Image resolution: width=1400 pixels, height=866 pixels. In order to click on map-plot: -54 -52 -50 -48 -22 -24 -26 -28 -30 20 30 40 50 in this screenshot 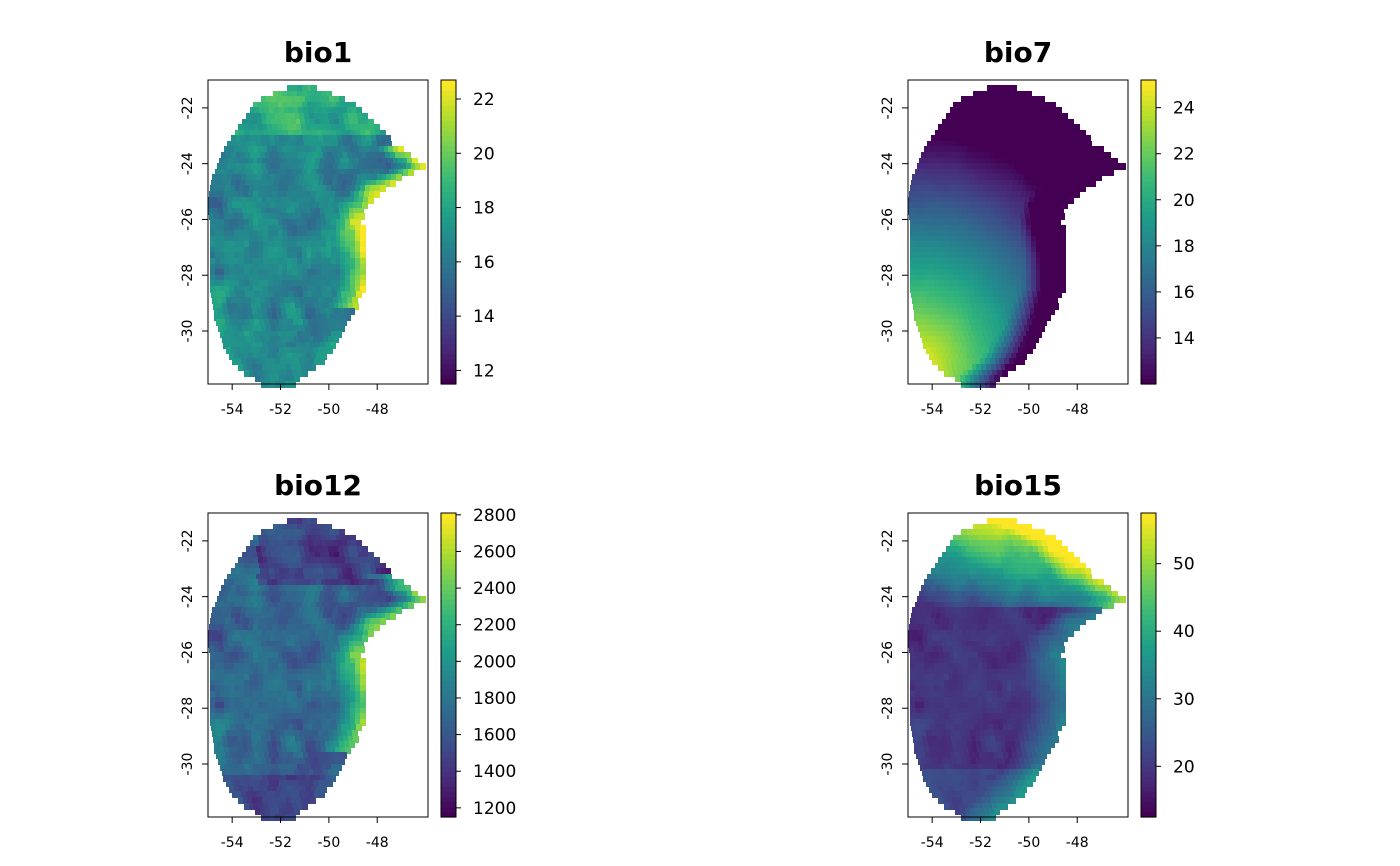, I will do `click(1037, 681)`.